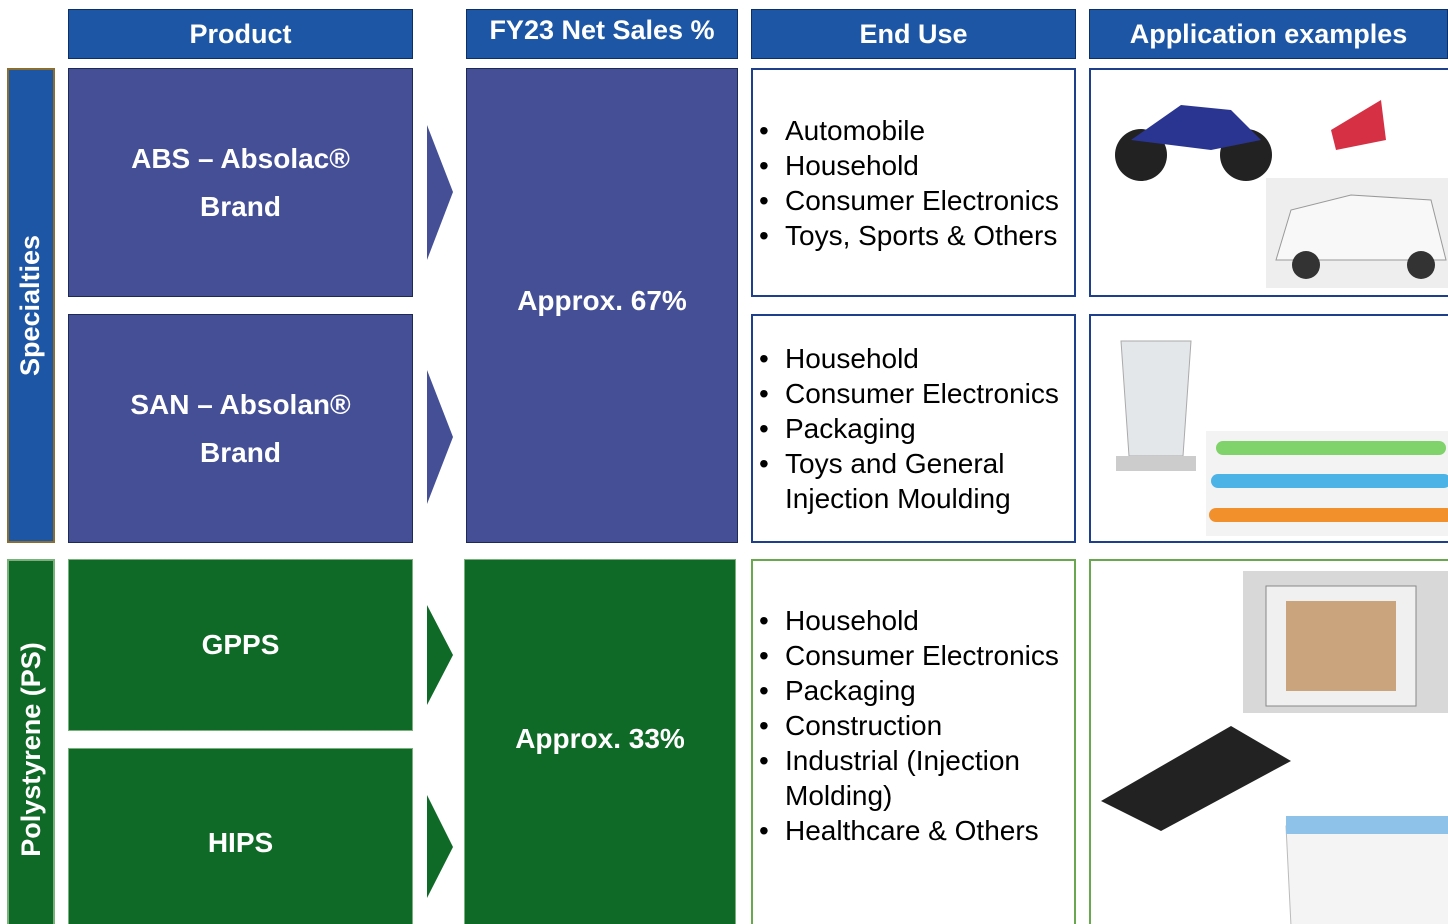  I want to click on share-text: Approx. 67%, so click(602, 300).